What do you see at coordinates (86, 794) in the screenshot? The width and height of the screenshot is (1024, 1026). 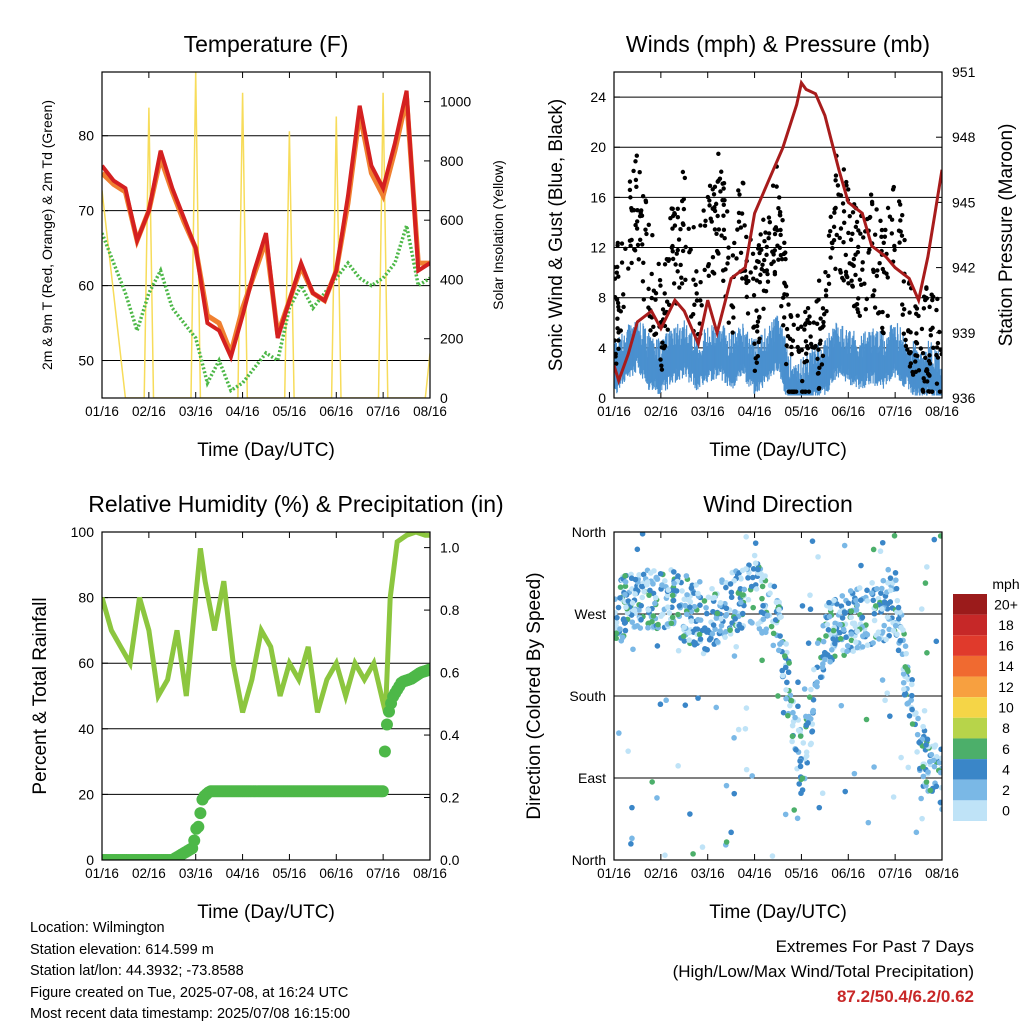 I see `ytick-label-2-1: 20` at bounding box center [86, 794].